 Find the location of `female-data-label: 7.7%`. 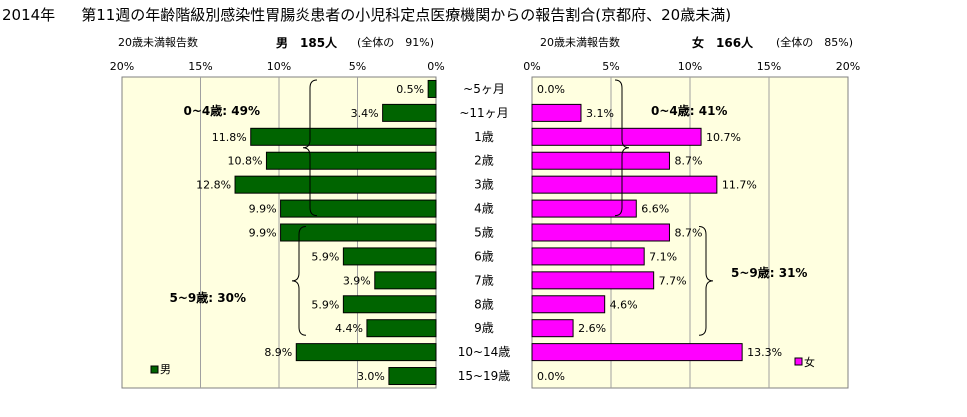

female-data-label: 7.7% is located at coordinates (673, 280).